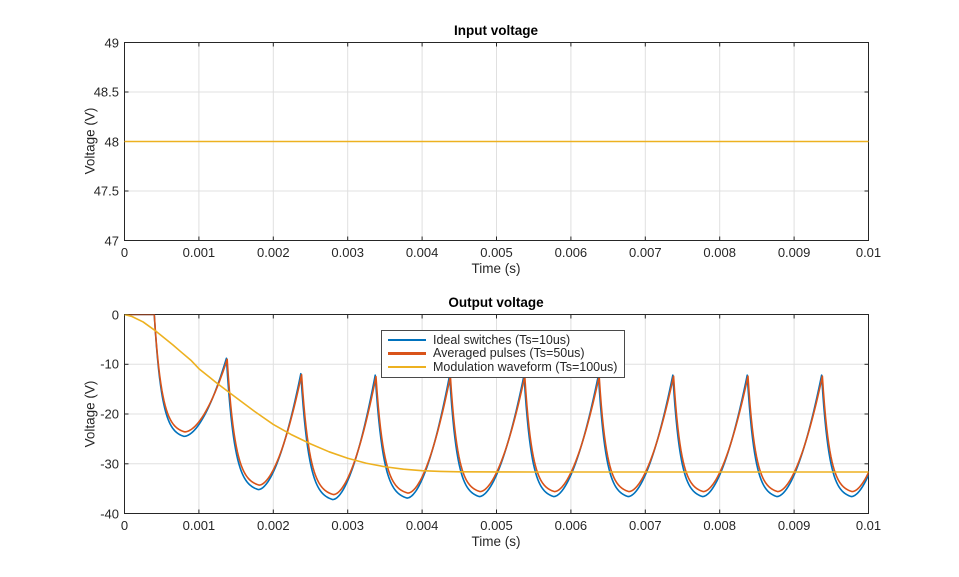 The width and height of the screenshot is (959, 577). Describe the element at coordinates (496, 302) in the screenshot. I see `output-chart-title: Output voltage` at that location.